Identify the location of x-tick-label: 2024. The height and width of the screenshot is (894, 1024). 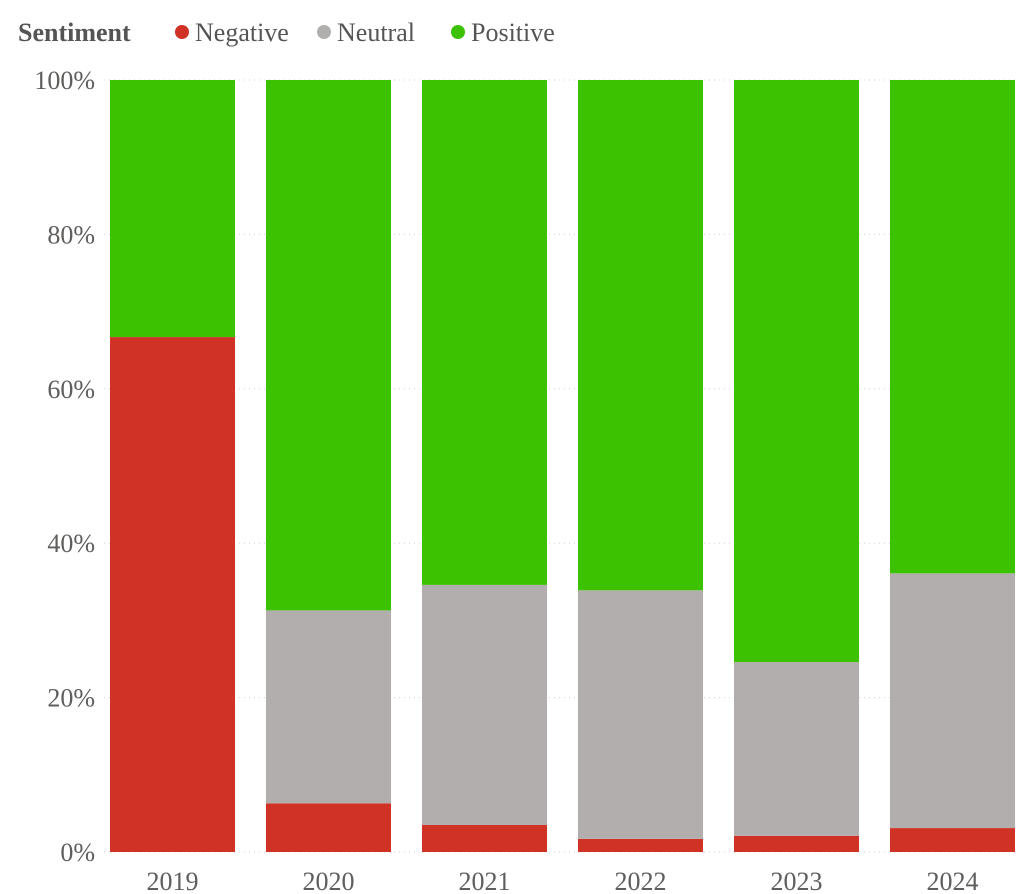
(953, 880).